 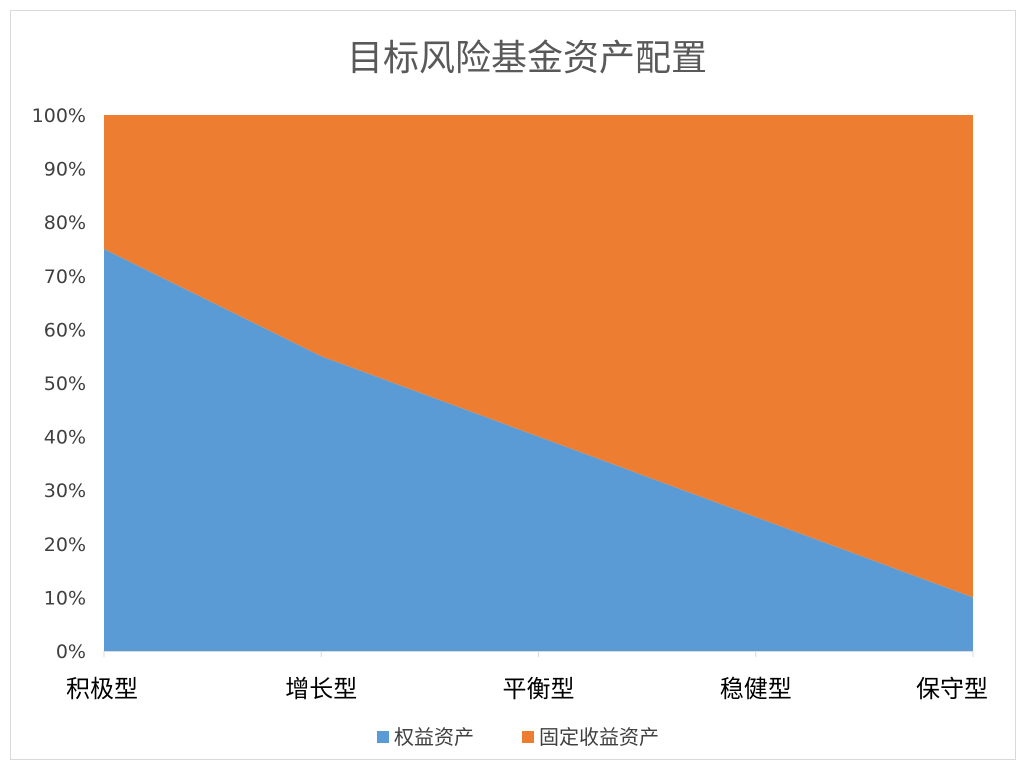 I want to click on y-tick-label: 80%, so click(x=65, y=223).